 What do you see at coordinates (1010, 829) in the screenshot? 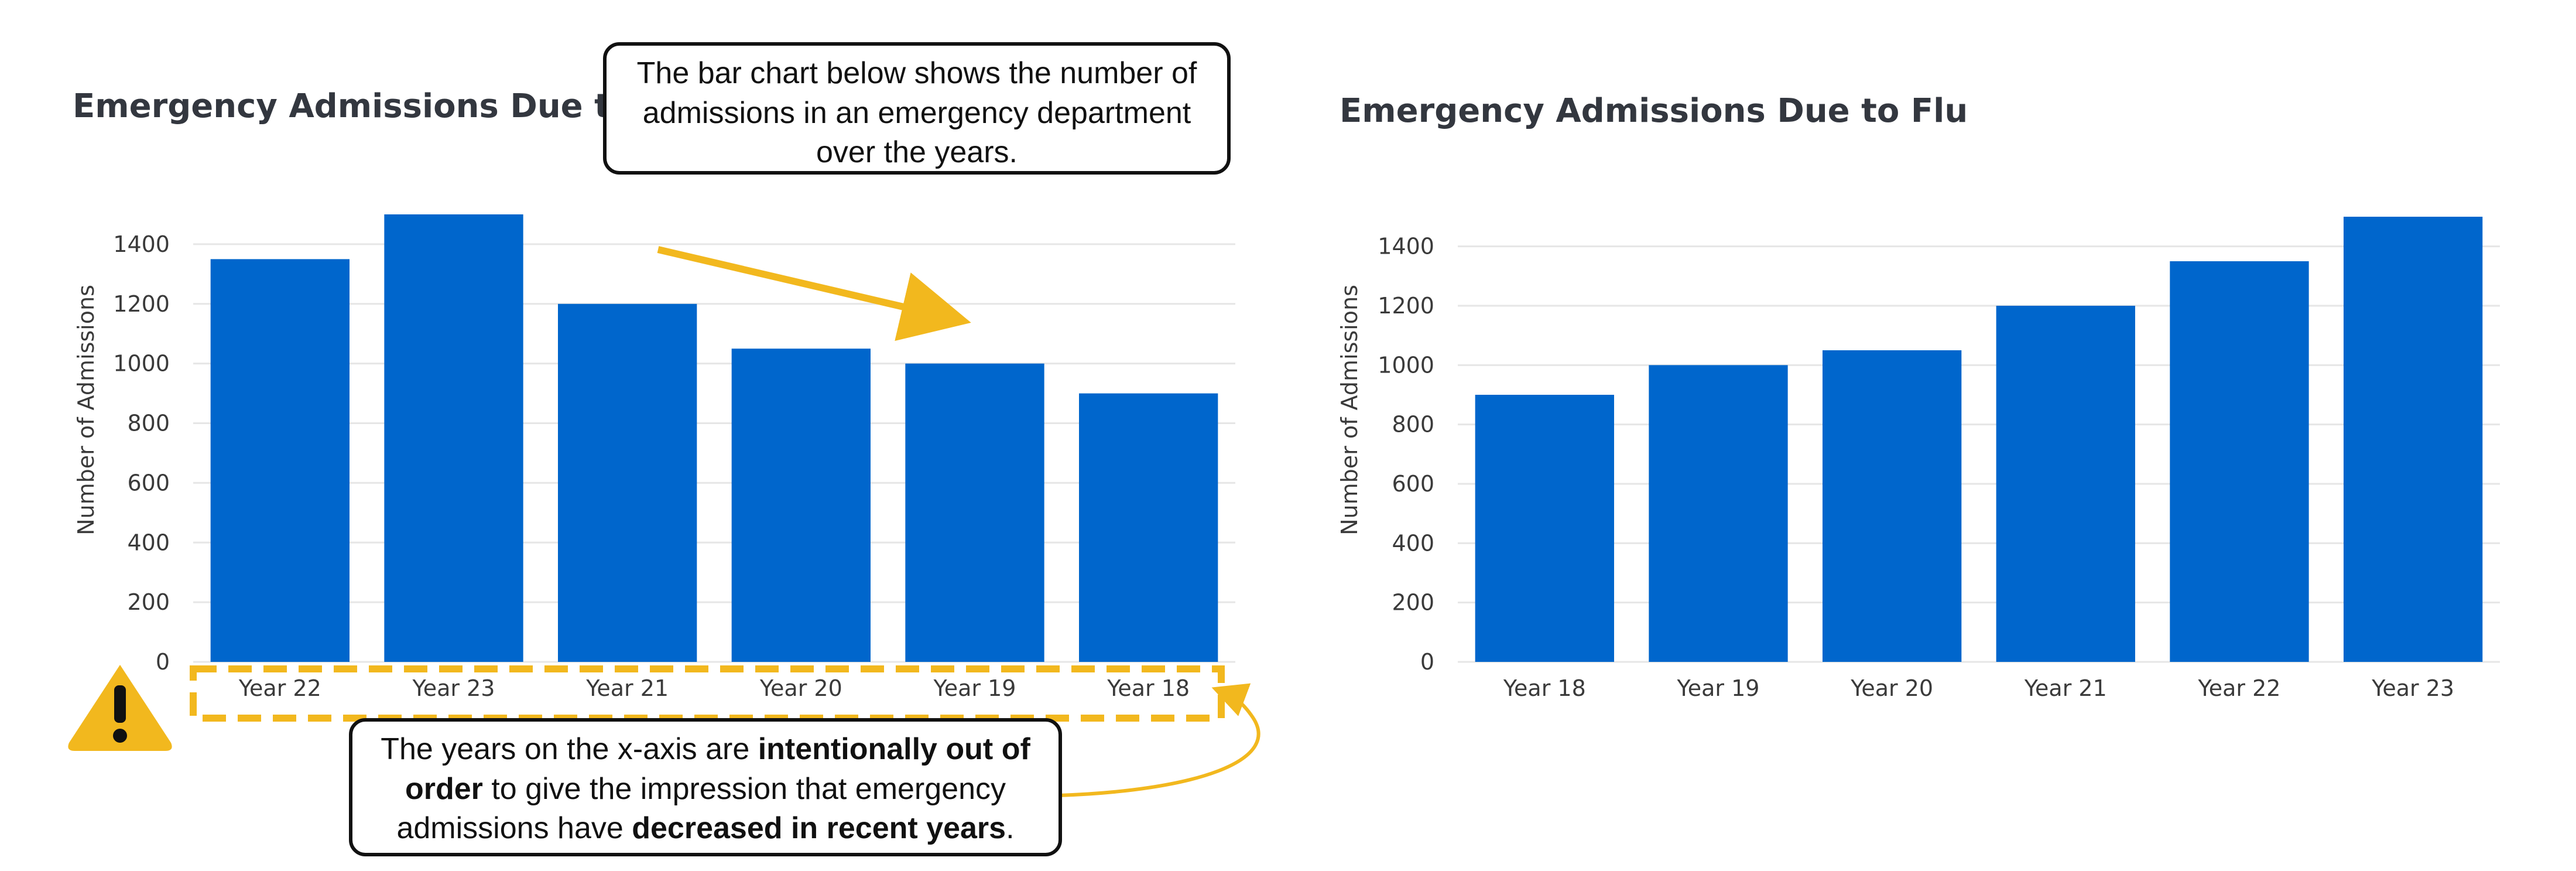
I see `callout-text: .` at bounding box center [1010, 829].